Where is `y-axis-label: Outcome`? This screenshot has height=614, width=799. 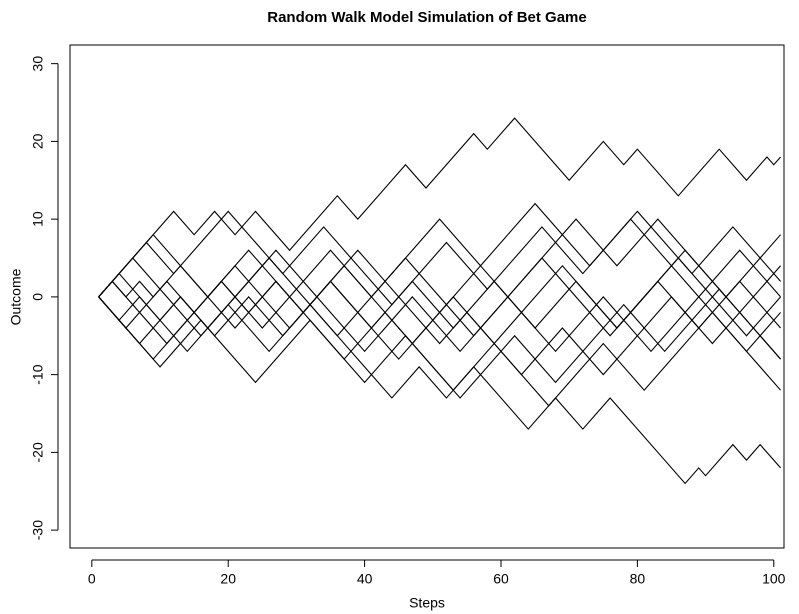
y-axis-label: Outcome is located at coordinates (16, 296).